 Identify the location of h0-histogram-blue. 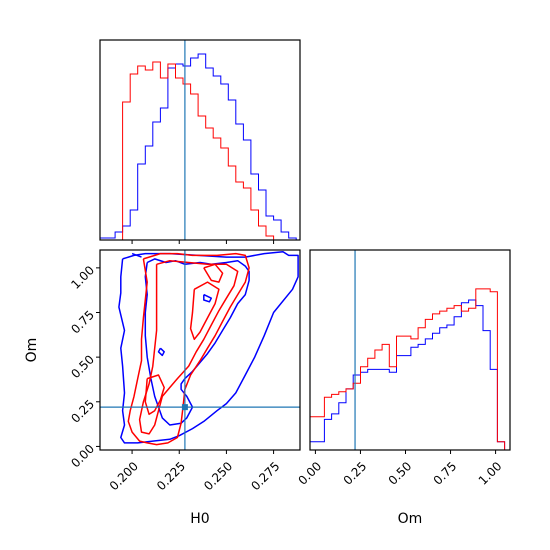
(198, 146).